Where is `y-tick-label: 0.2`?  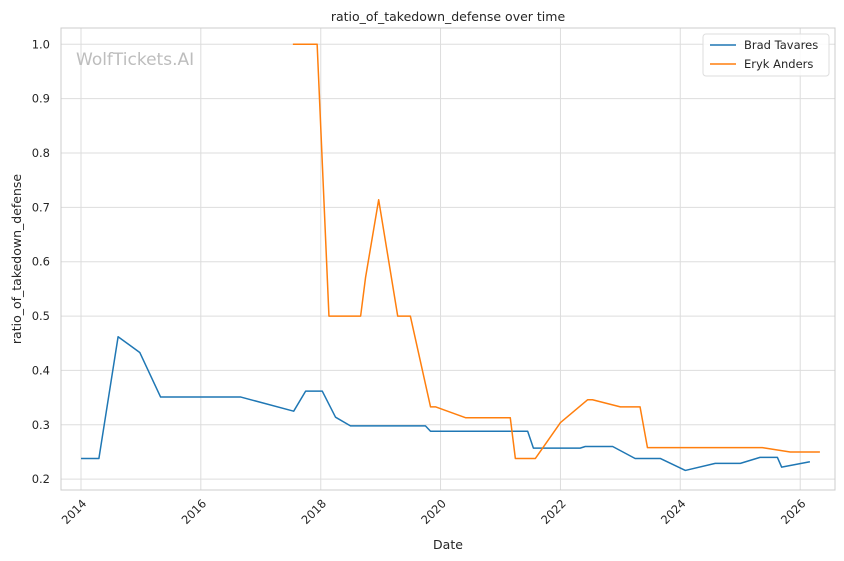
y-tick-label: 0.2 is located at coordinates (41, 479).